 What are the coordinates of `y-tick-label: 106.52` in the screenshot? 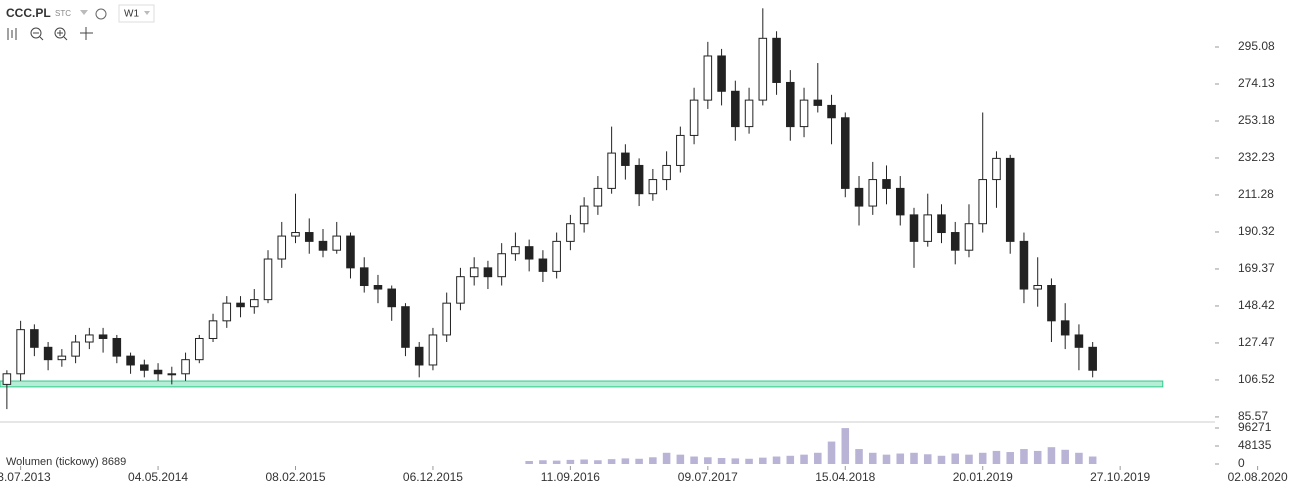 It's located at (1256, 379).